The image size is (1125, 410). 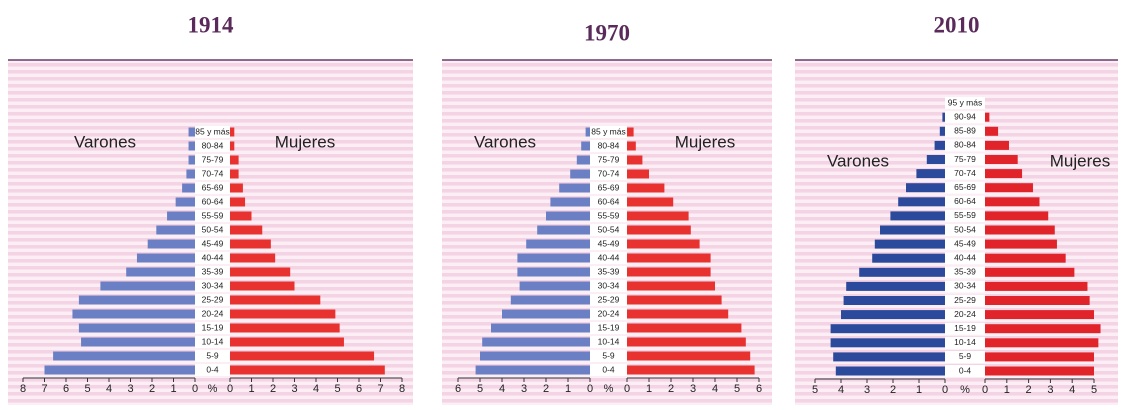 I want to click on x-tick-label: 5, so click(x=87, y=389).